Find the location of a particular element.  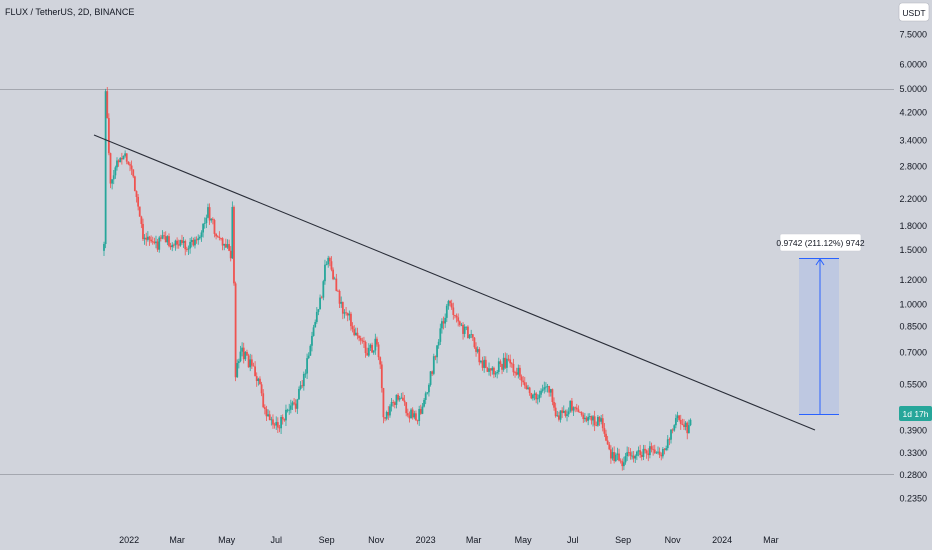

price-tick-label: 0.2350 is located at coordinates (913, 498).